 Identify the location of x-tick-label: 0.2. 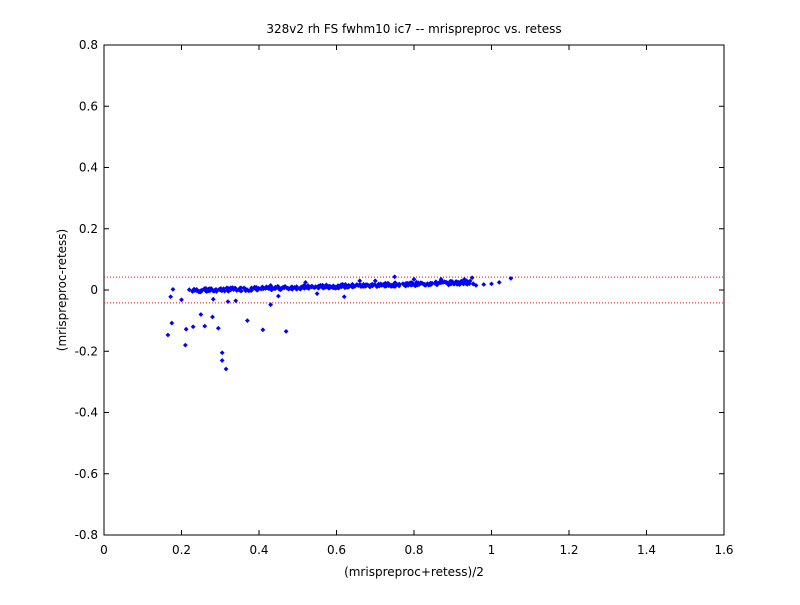
(181, 550).